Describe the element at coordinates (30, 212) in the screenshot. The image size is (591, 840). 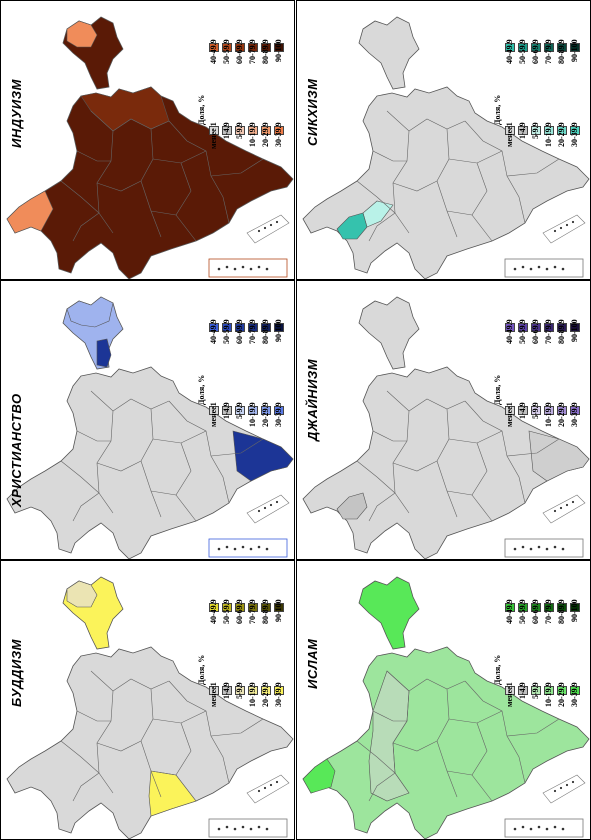
I see `map-light-region` at that location.